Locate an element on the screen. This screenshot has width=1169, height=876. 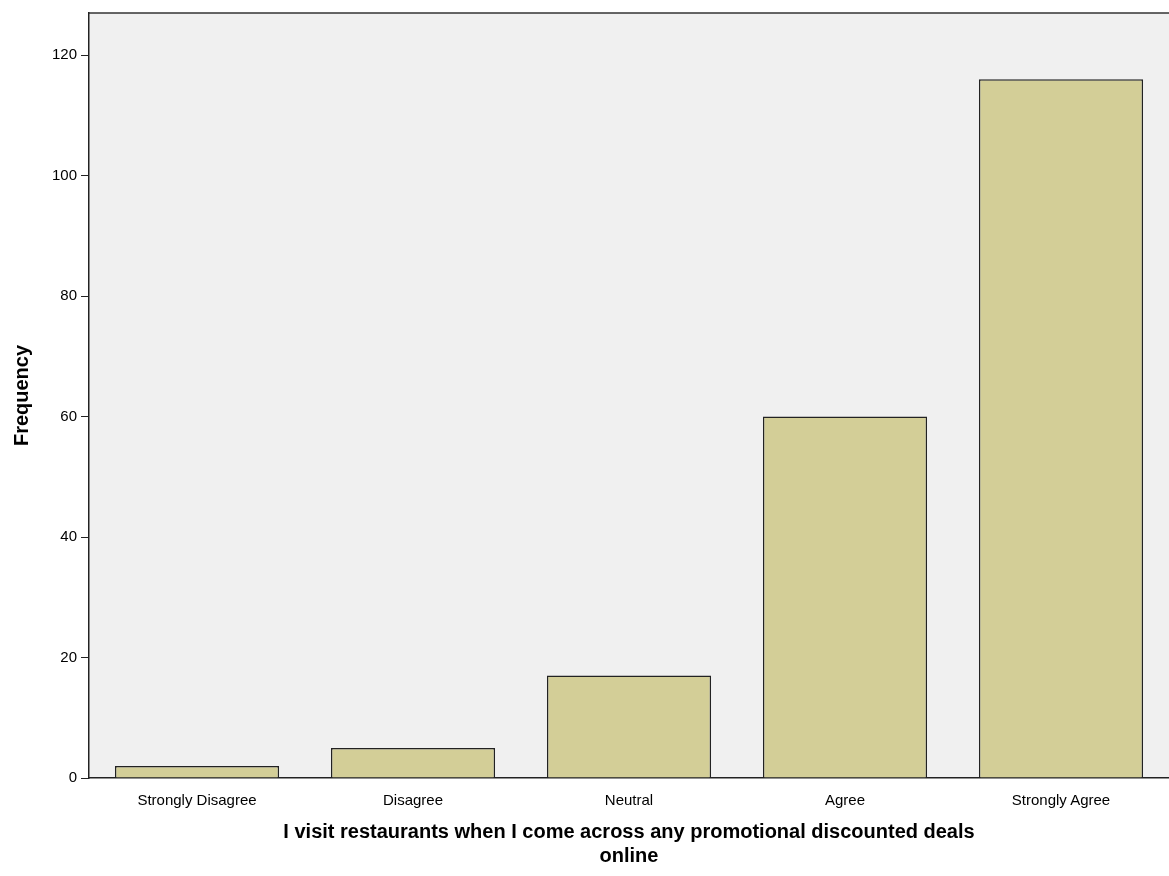
x-tick-label: Agree is located at coordinates (845, 800).